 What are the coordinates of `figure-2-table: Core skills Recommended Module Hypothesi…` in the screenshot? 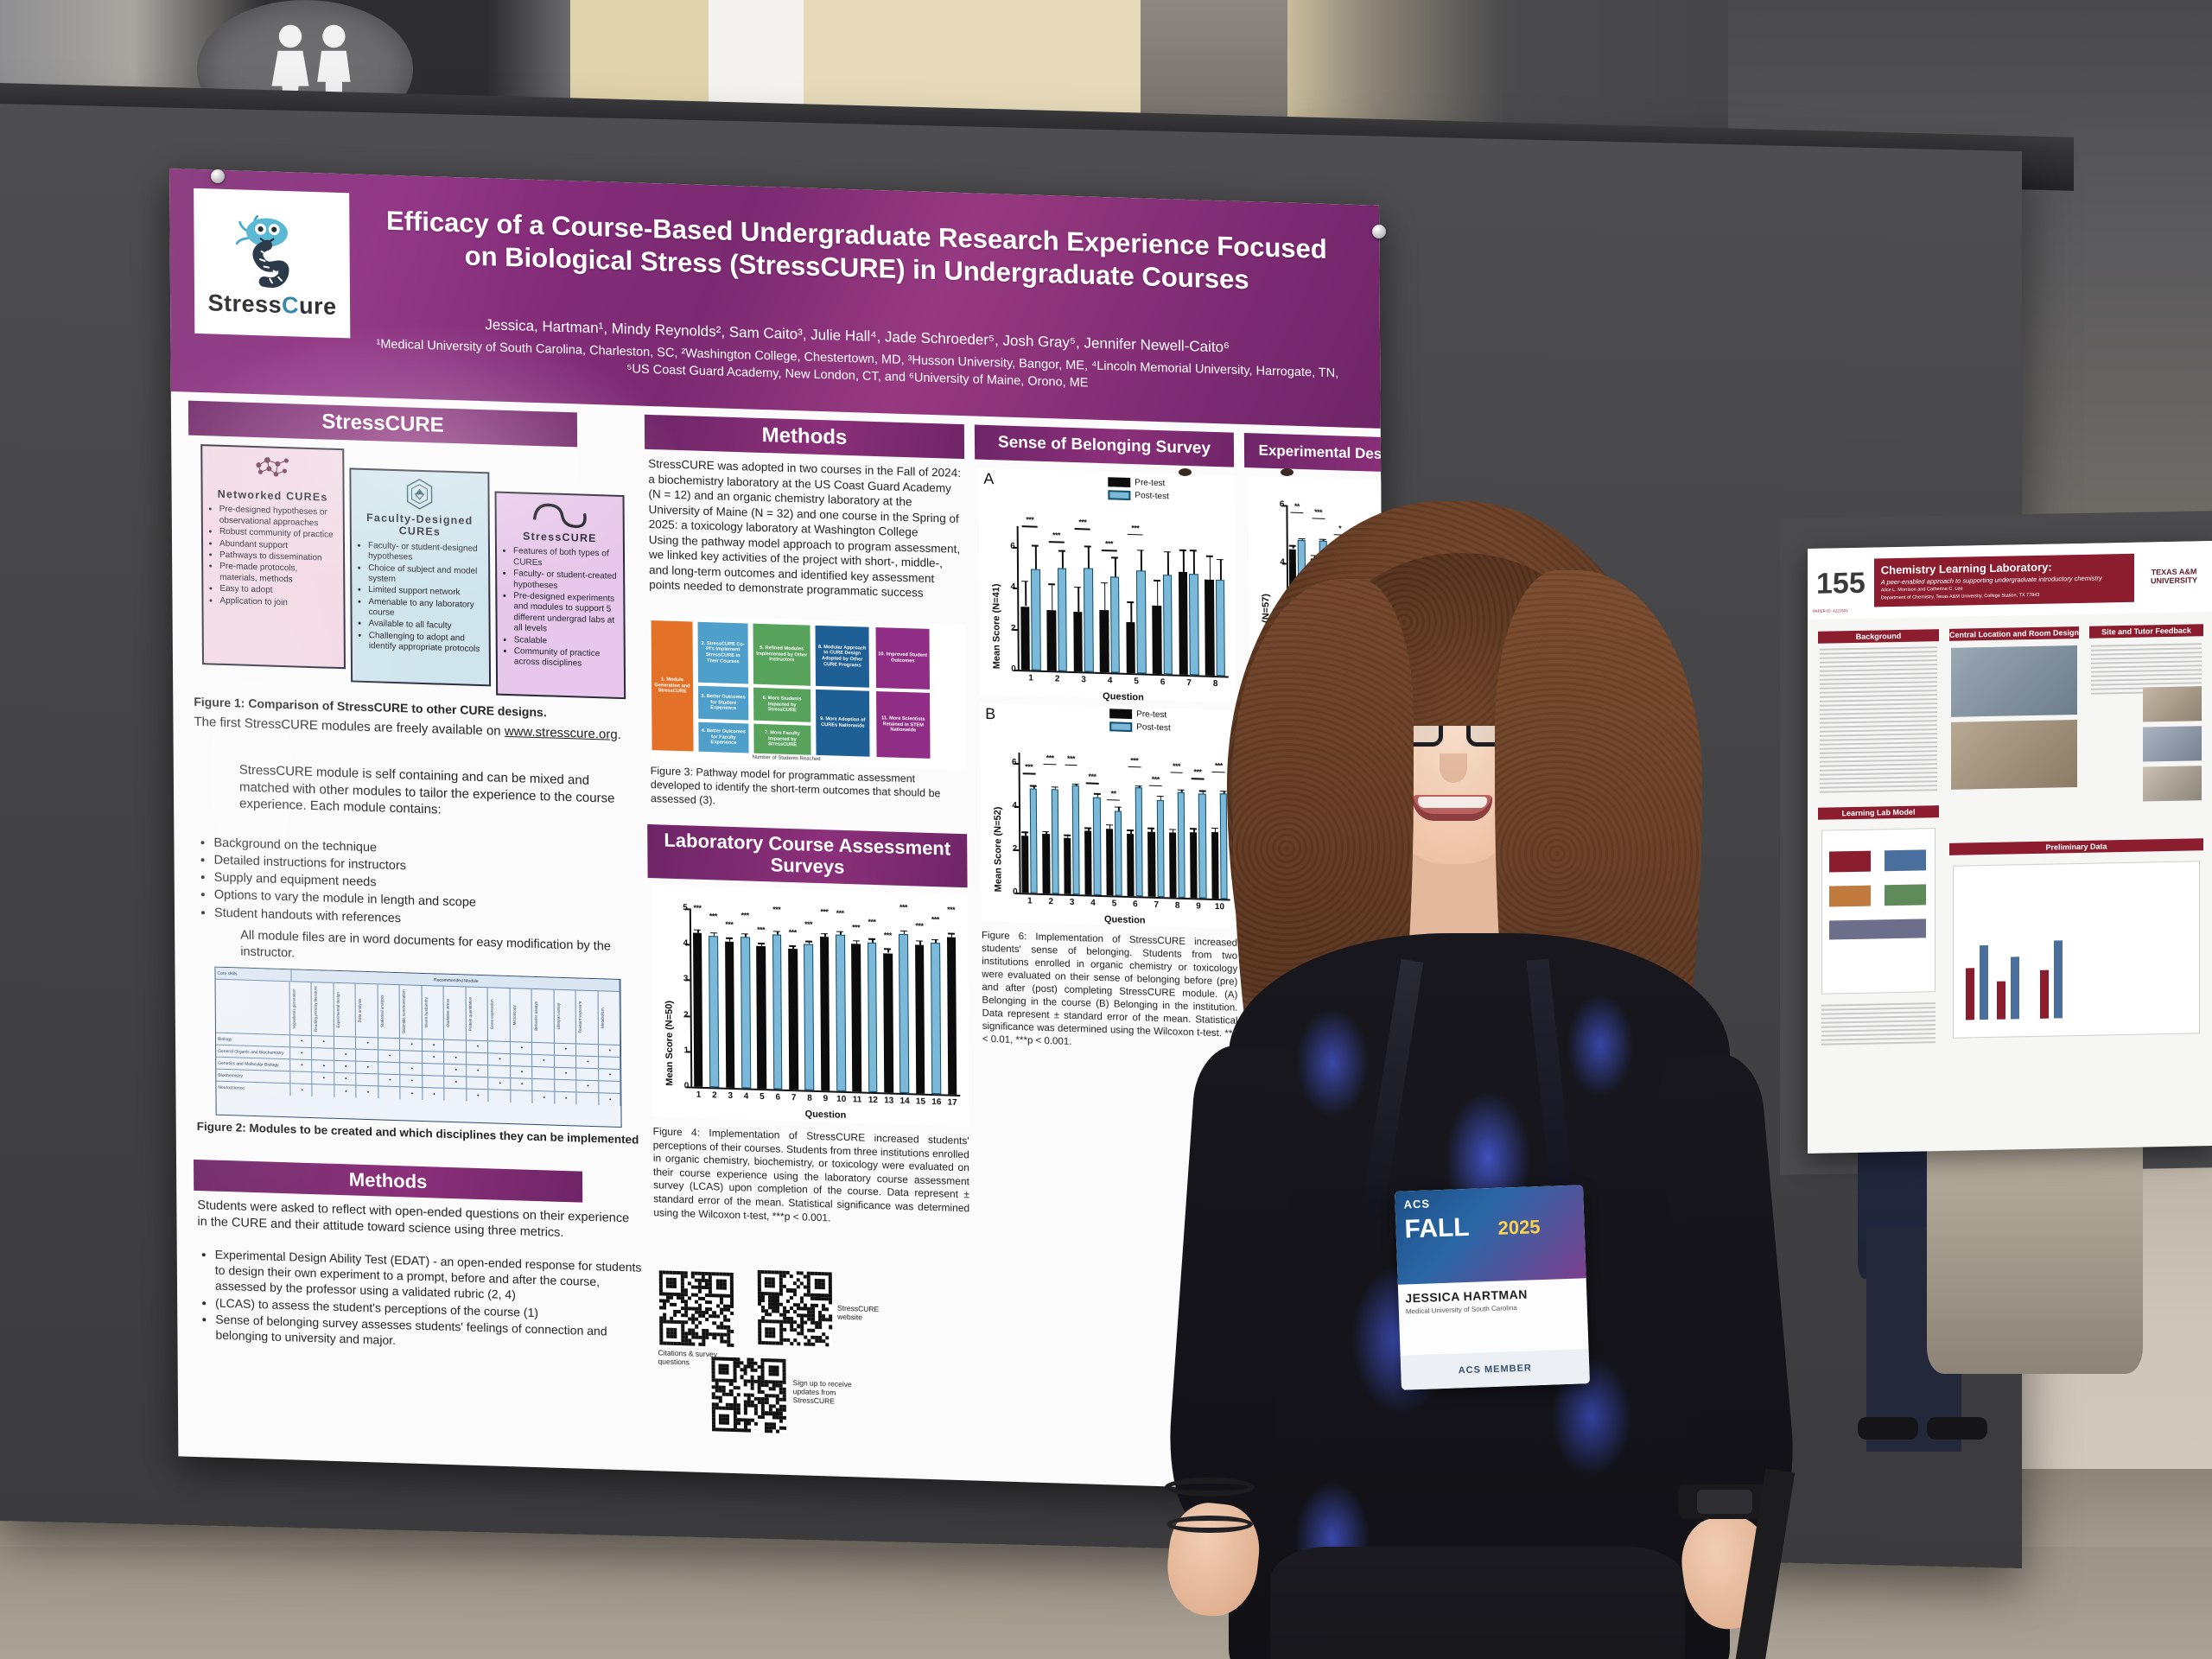 It's located at (418, 1047).